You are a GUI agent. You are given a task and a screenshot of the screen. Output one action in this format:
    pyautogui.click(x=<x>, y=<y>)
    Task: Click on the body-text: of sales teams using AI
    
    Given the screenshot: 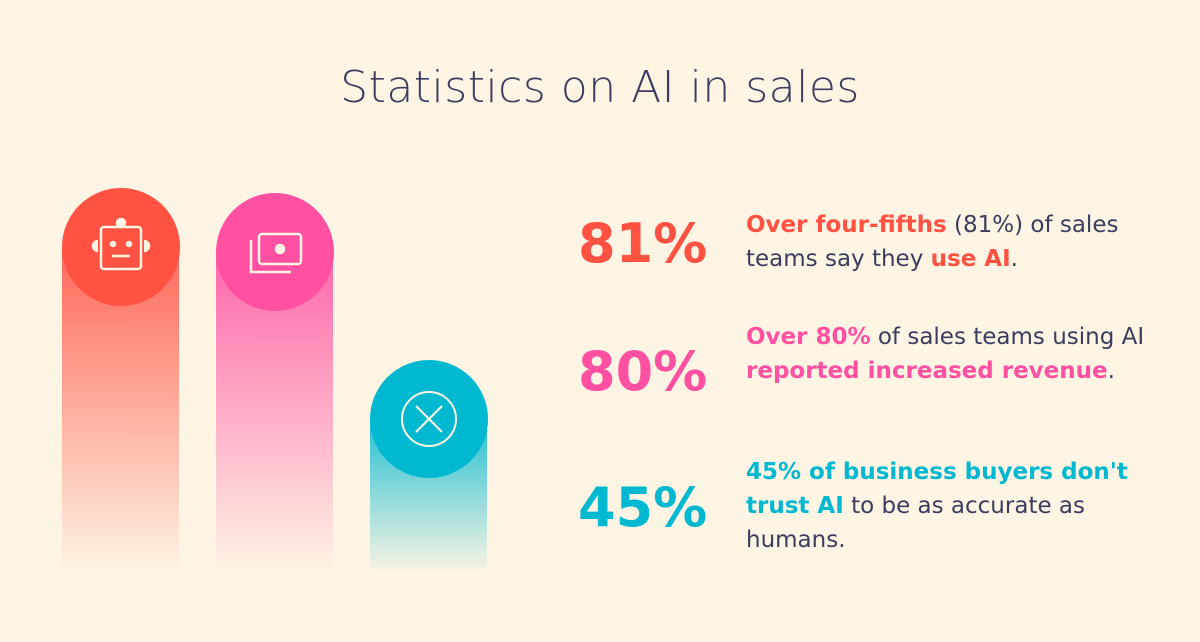 What is the action you would take?
    pyautogui.click(x=1007, y=337)
    